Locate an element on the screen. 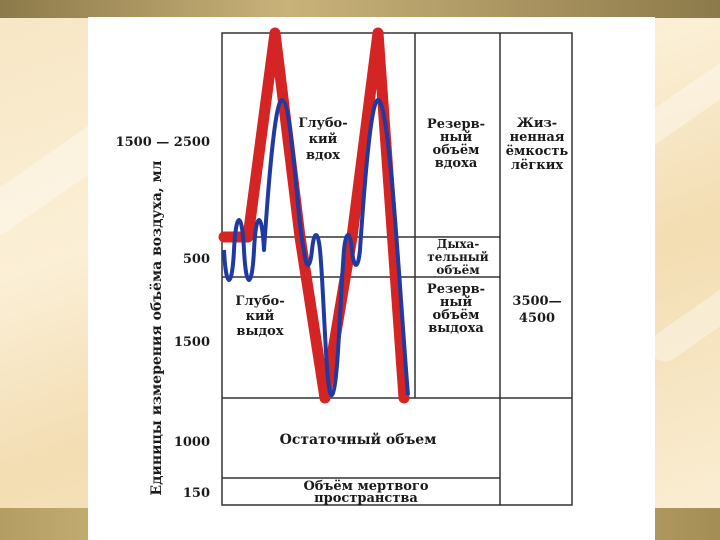 The image size is (720, 540). svg-text: выдоха is located at coordinates (456, 328).